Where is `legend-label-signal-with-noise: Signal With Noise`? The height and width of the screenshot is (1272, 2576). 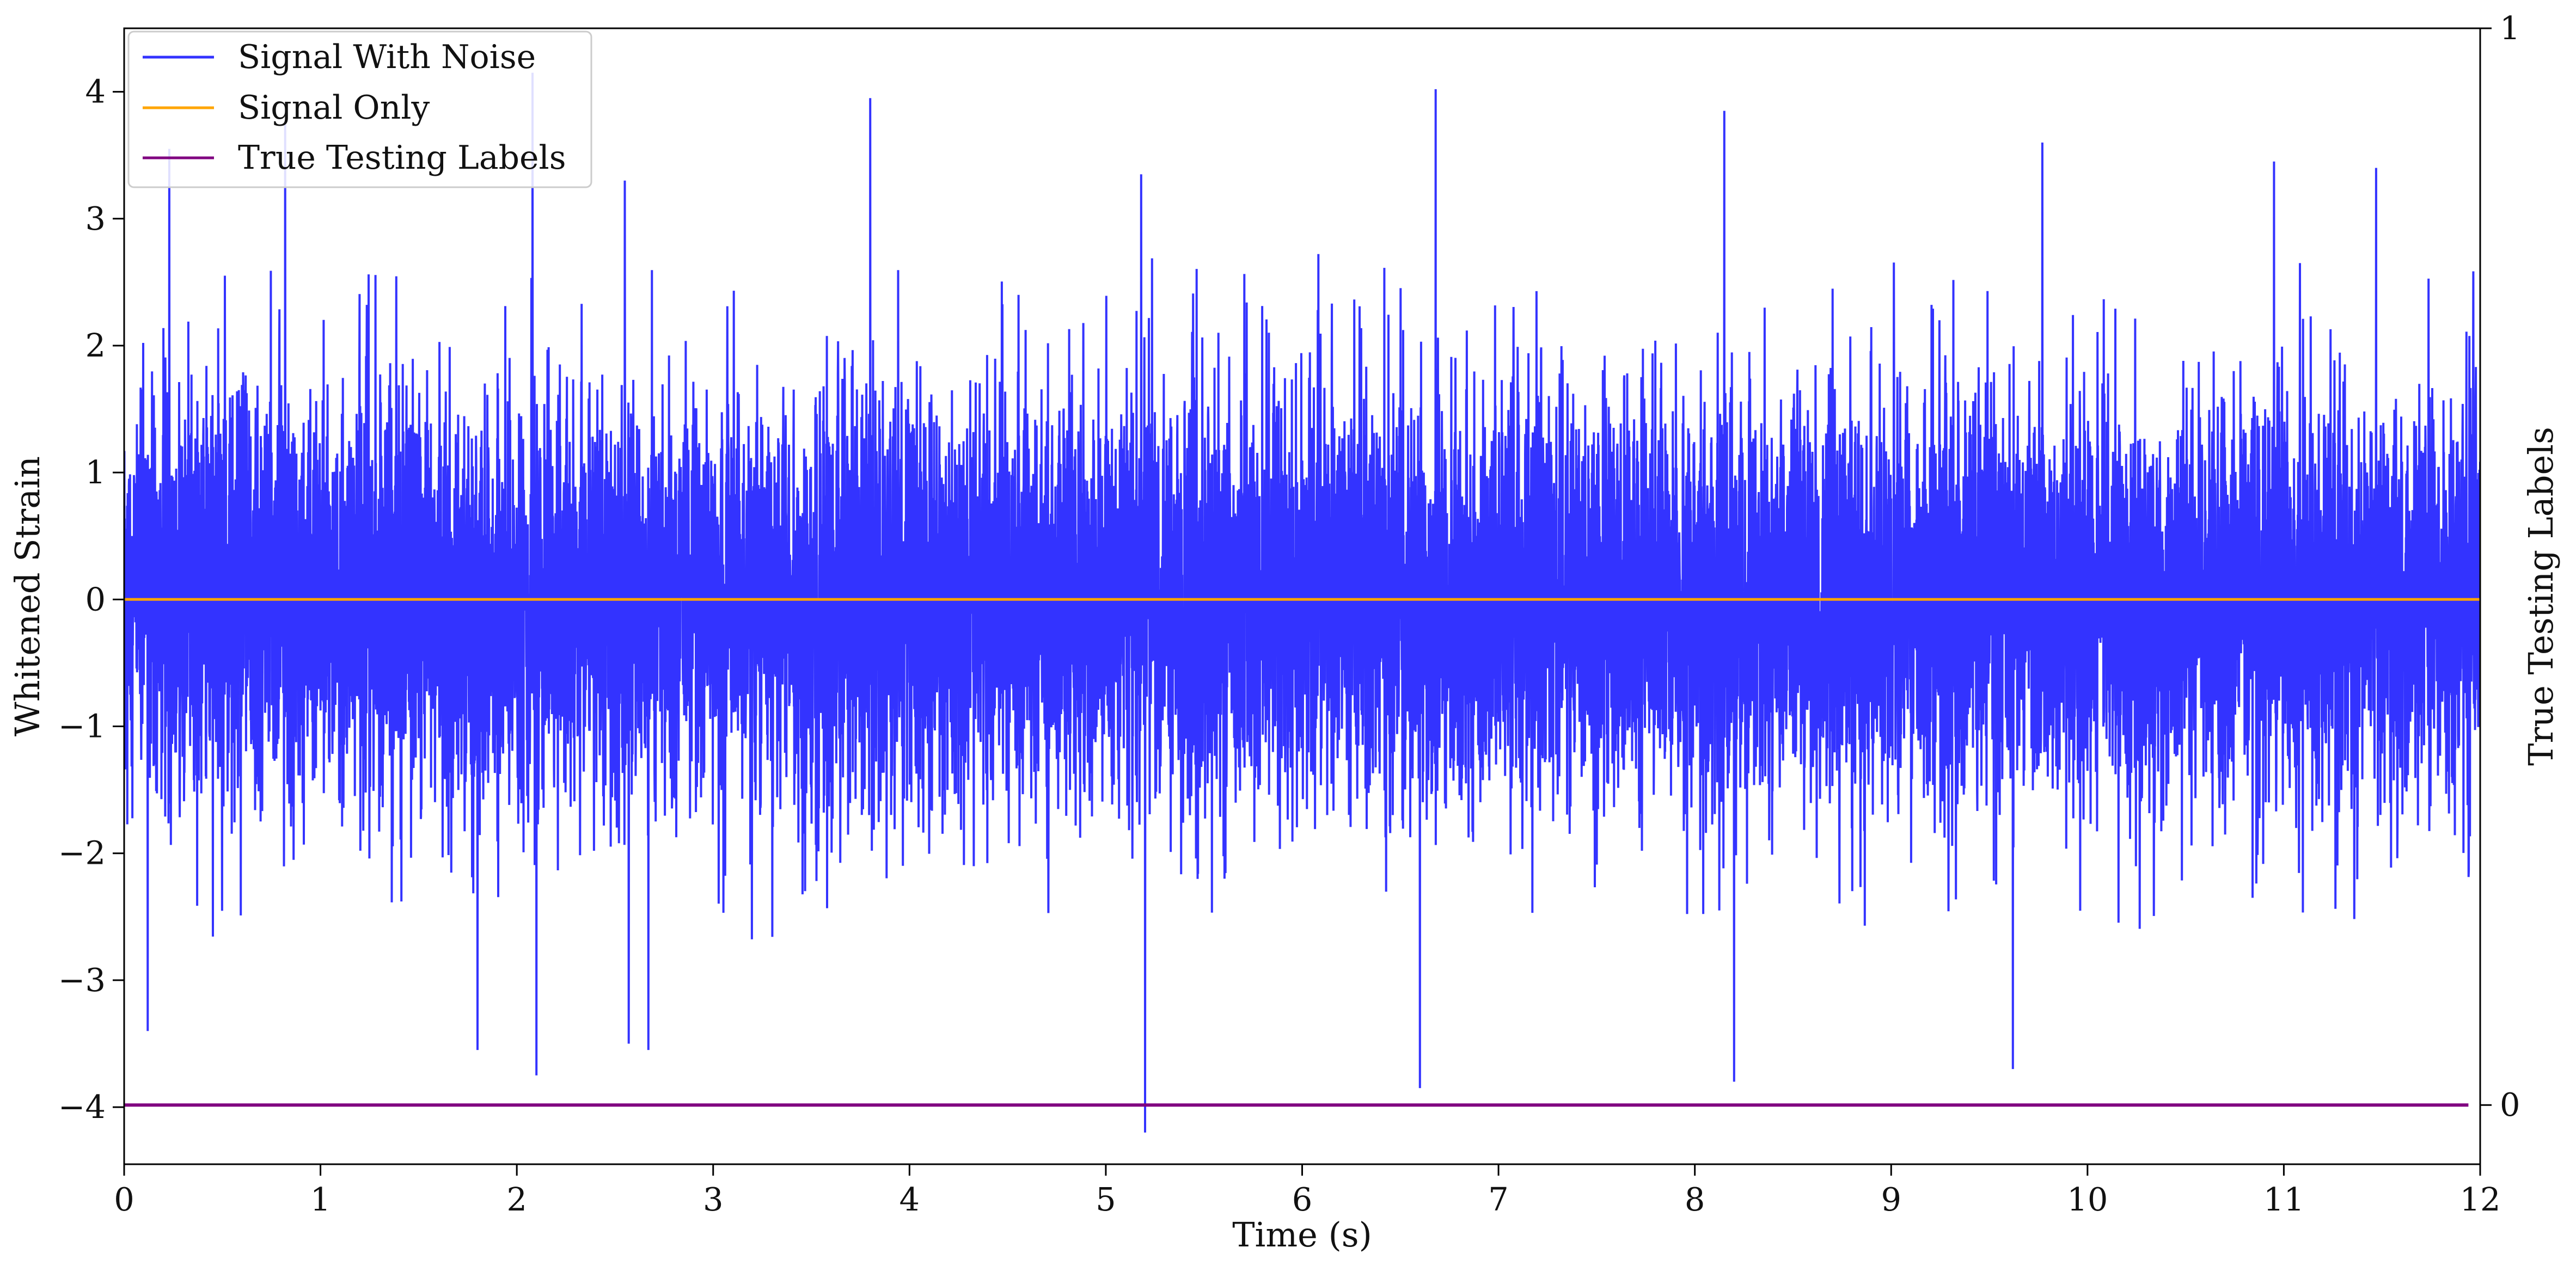 legend-label-signal-with-noise: Signal With Noise is located at coordinates (387, 57).